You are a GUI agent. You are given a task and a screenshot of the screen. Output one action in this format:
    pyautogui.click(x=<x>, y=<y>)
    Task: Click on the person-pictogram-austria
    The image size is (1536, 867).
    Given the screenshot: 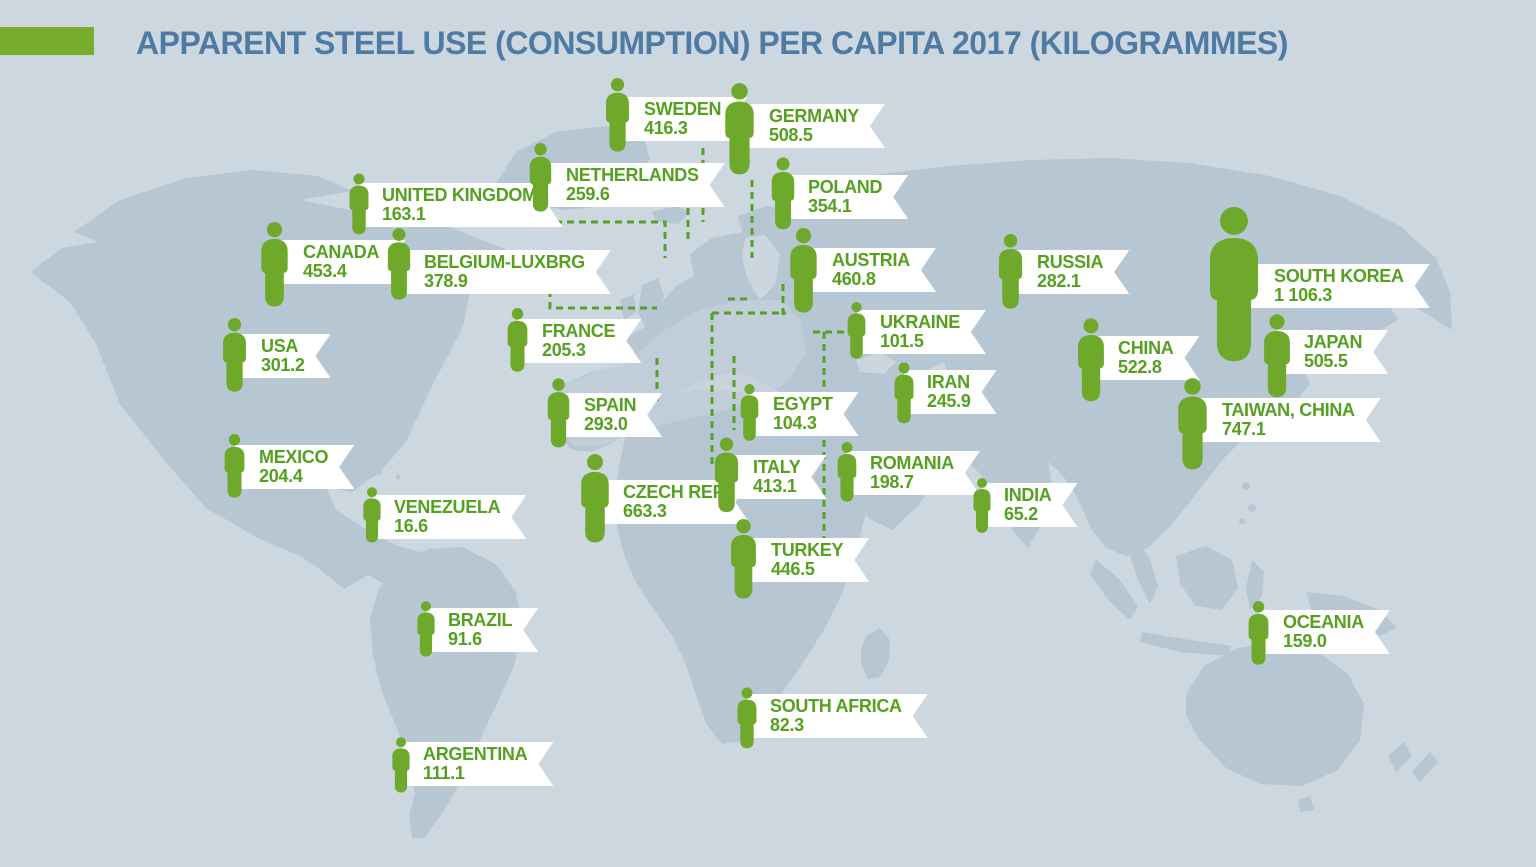 What is the action you would take?
    pyautogui.click(x=803, y=270)
    